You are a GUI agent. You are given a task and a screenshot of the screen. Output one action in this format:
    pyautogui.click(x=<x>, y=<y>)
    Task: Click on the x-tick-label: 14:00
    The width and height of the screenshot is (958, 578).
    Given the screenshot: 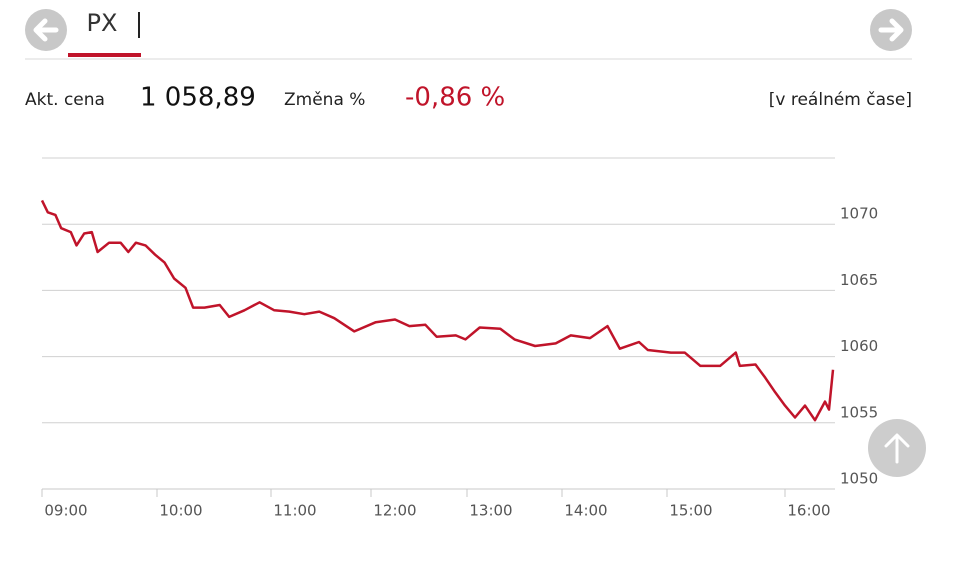 What is the action you would take?
    pyautogui.click(x=585, y=511)
    